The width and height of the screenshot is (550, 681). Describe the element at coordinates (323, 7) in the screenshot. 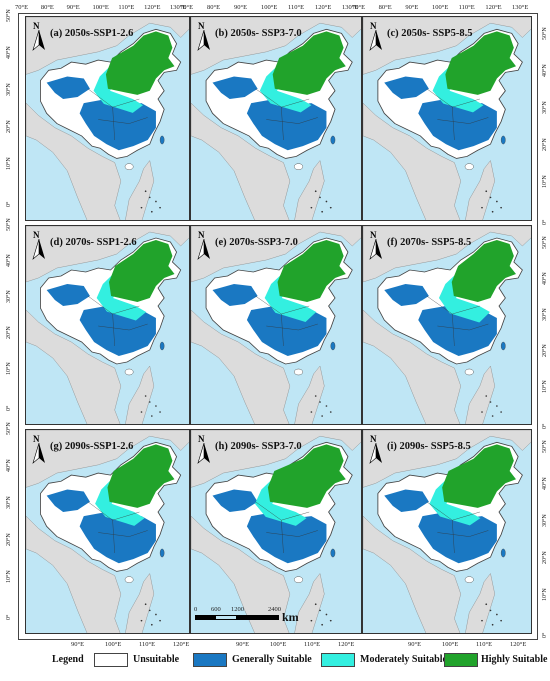

I see `top-lon-tick: 120°E` at that location.